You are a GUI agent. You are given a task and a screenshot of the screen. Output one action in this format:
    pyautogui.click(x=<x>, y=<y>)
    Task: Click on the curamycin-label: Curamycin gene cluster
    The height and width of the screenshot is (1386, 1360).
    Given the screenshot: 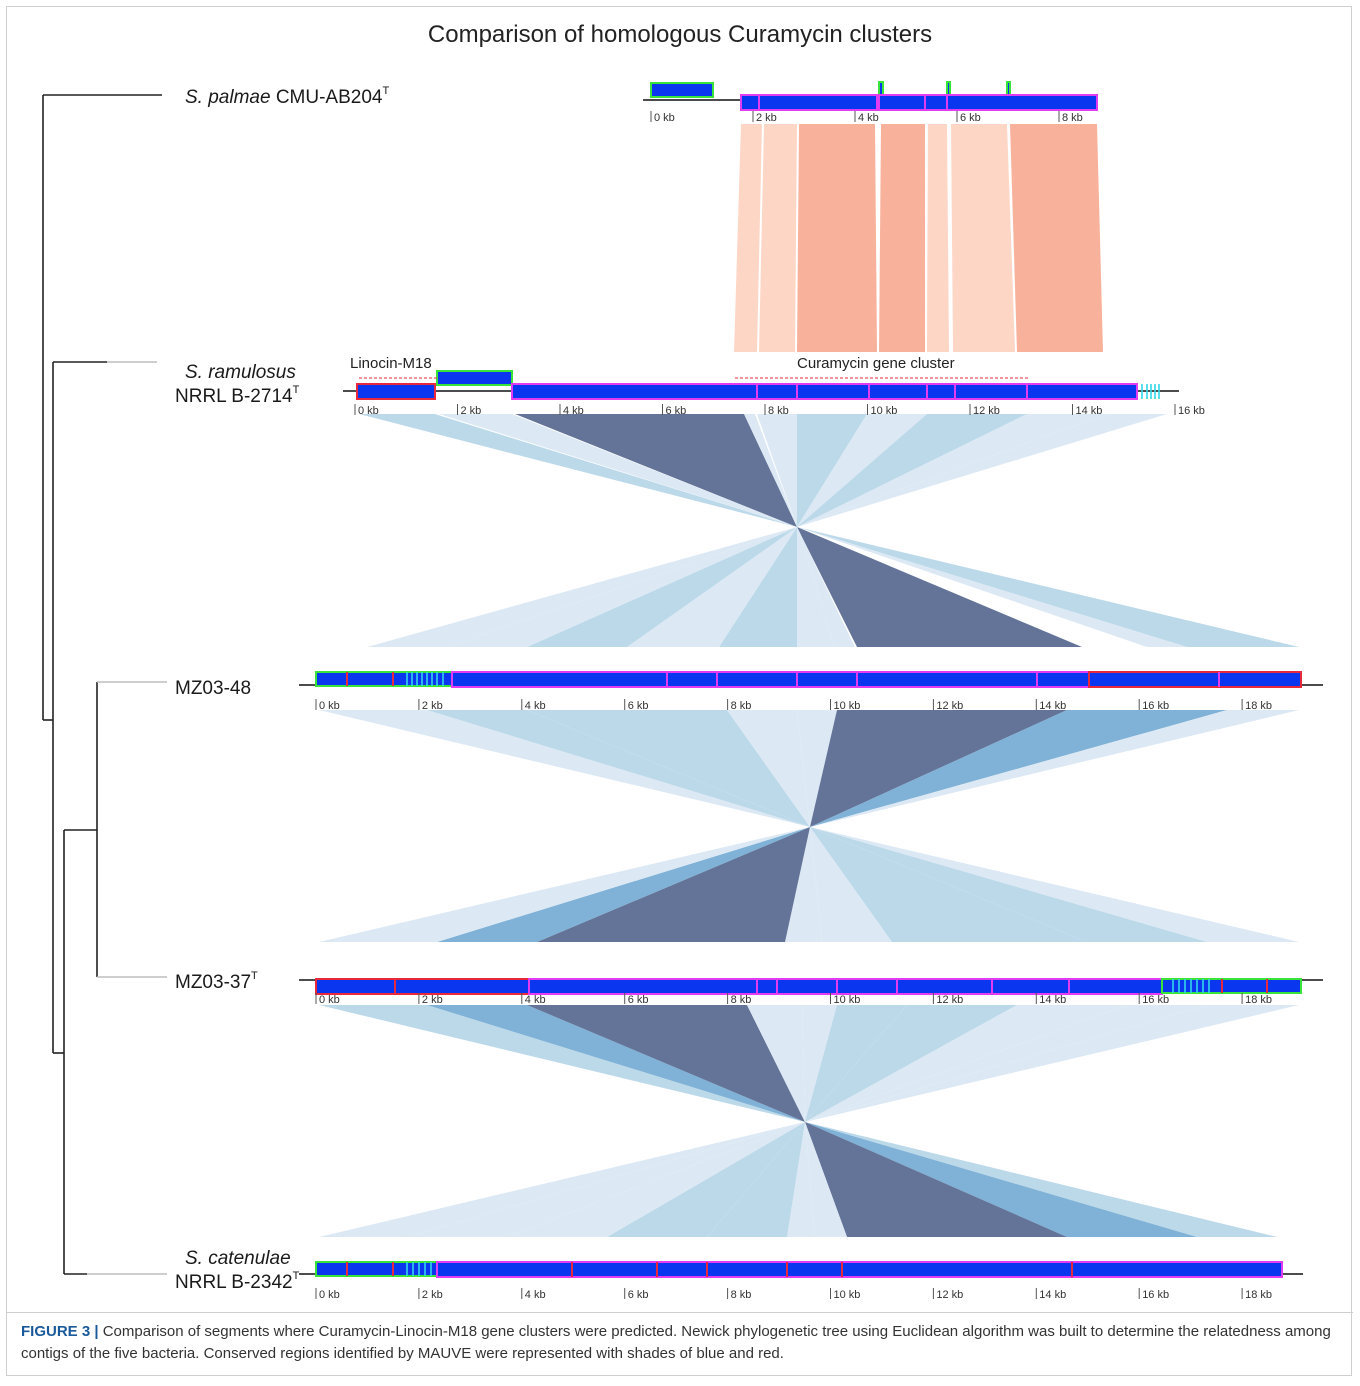 What is the action you would take?
    pyautogui.click(x=876, y=363)
    